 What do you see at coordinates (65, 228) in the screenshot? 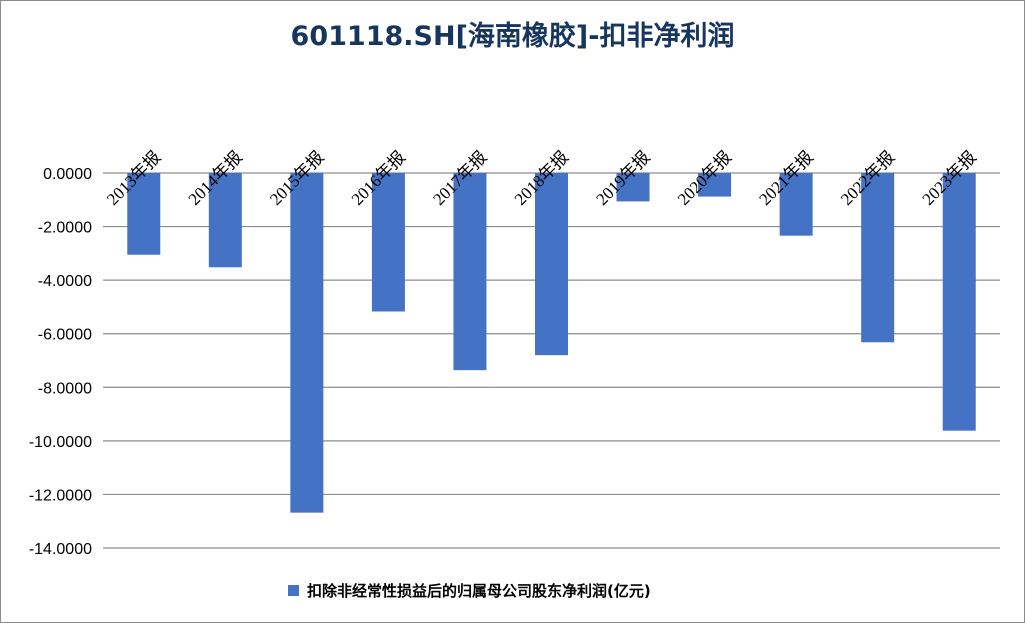
I see `y-tick-label: -2.0000` at bounding box center [65, 228].